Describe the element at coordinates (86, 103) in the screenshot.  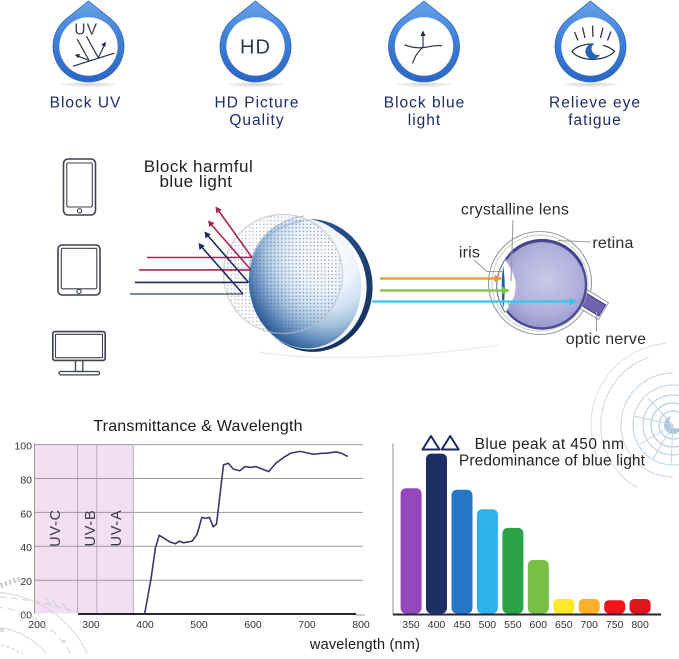
I see `svg-text: Block UV` at that location.